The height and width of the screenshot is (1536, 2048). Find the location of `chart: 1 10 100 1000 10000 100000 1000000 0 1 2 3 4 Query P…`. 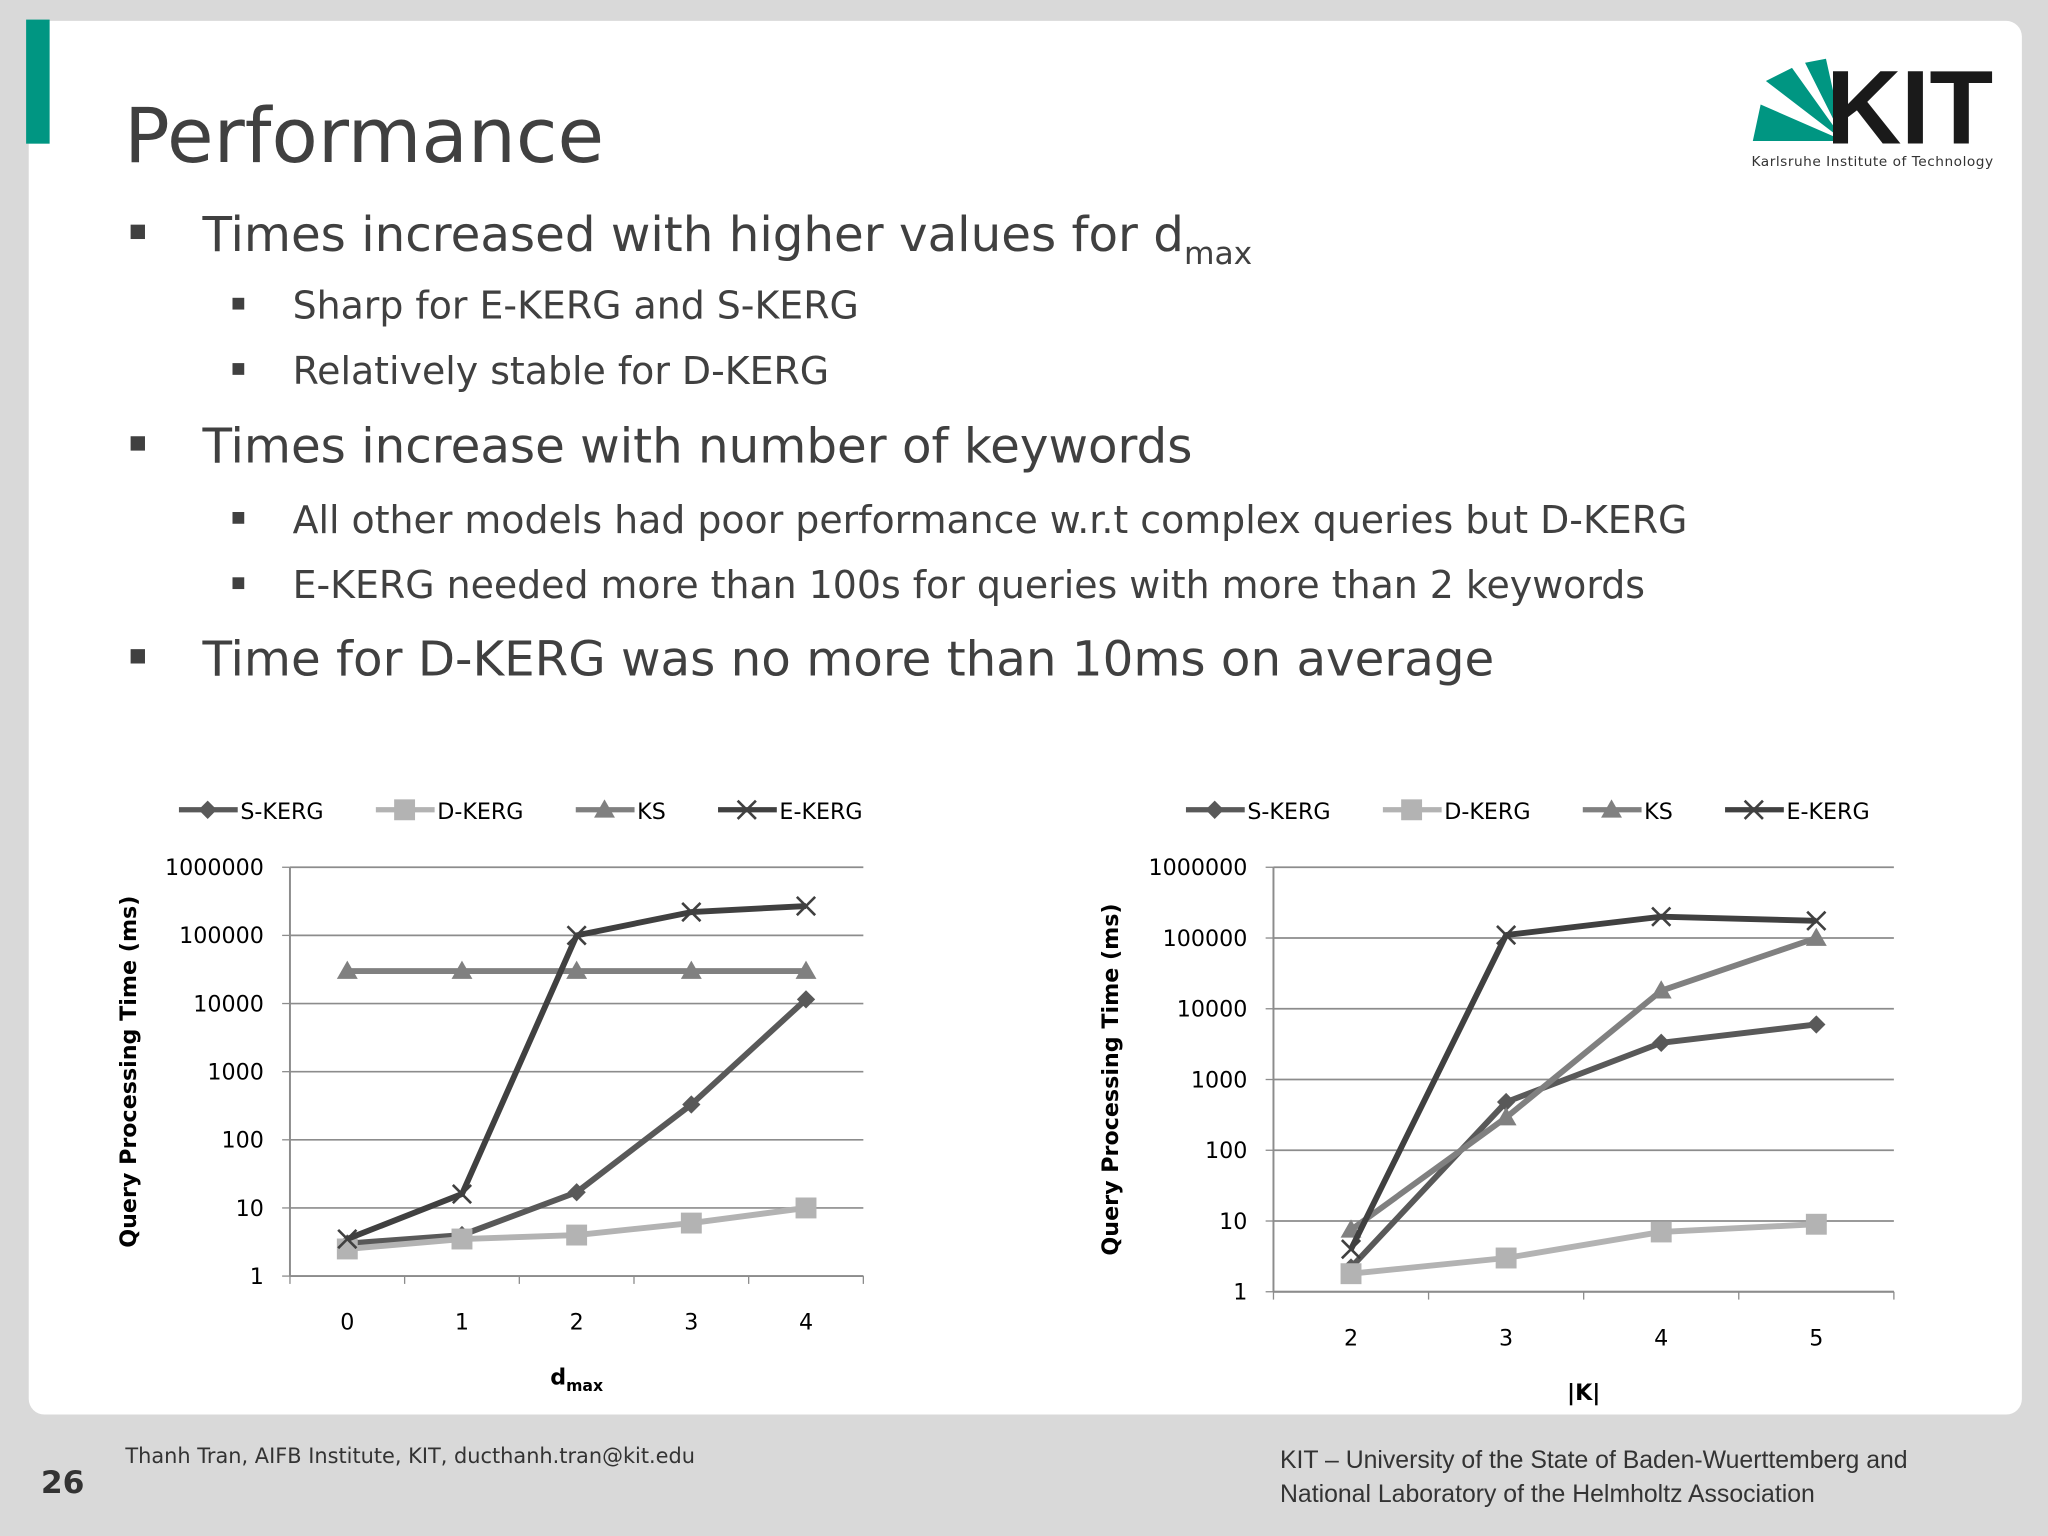

chart: 1 10 100 1000 10000 100000 1000000 0 1 2 3 4 Query P… is located at coordinates (490, 1097).